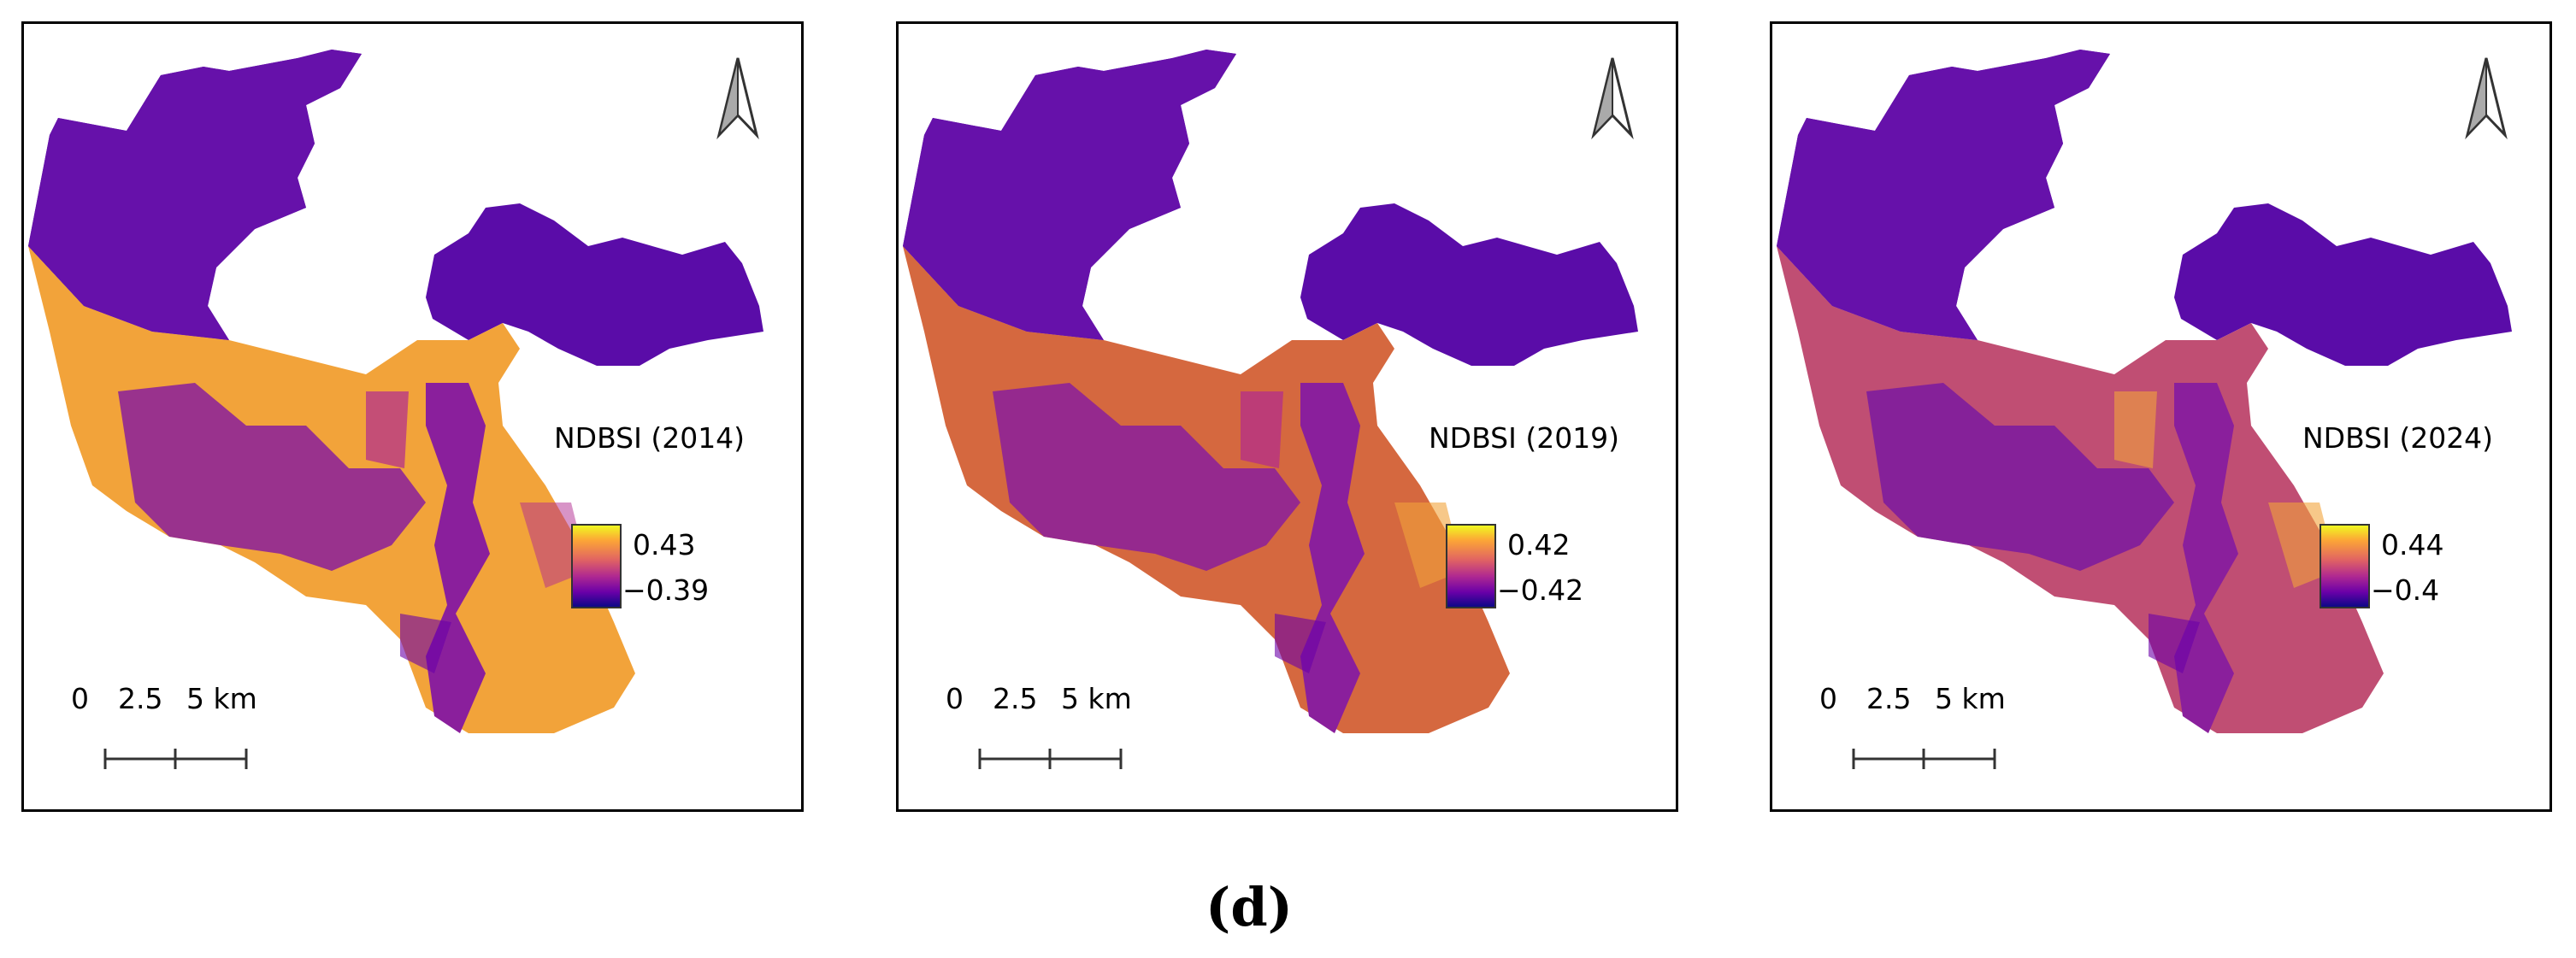 Image resolution: width=2576 pixels, height=958 pixels. What do you see at coordinates (1249, 907) in the screenshot?
I see `figure-label: (d)` at bounding box center [1249, 907].